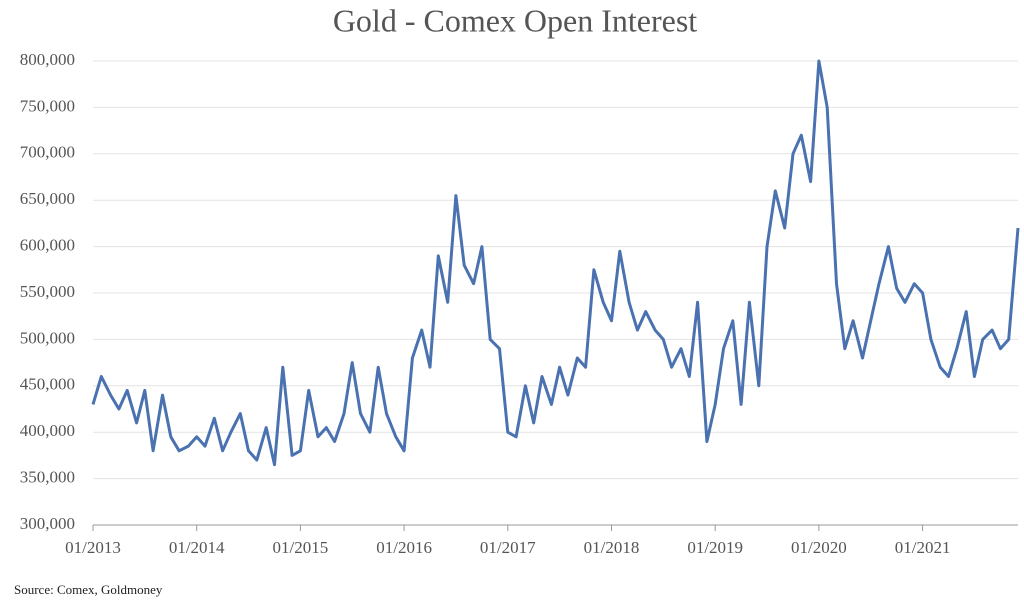 This screenshot has width=1024, height=606. Describe the element at coordinates (923, 547) in the screenshot. I see `x-tick-label: 01/2021` at that location.